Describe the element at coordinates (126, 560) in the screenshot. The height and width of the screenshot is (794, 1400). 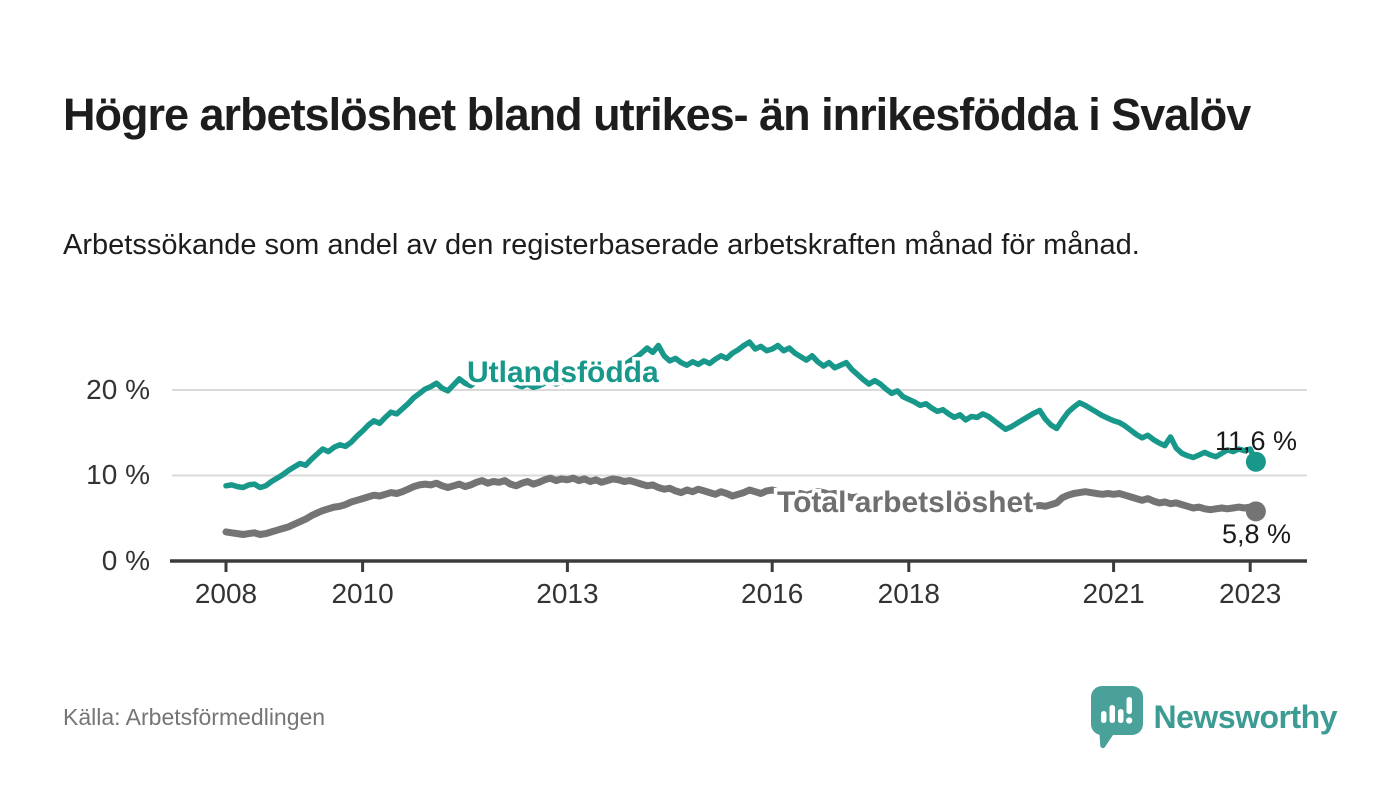
I see `y-tick-label-0: 0 %` at that location.